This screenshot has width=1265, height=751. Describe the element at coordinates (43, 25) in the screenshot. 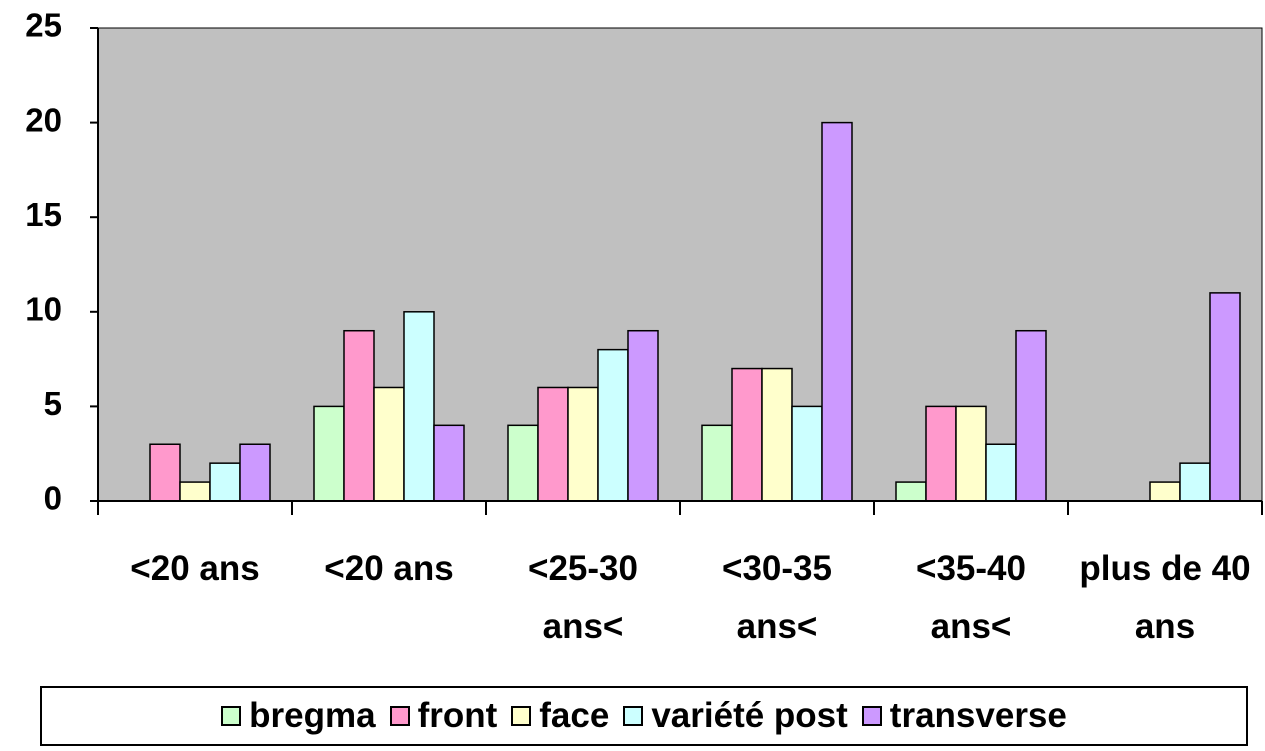

I see `y-tick-label: 25` at that location.